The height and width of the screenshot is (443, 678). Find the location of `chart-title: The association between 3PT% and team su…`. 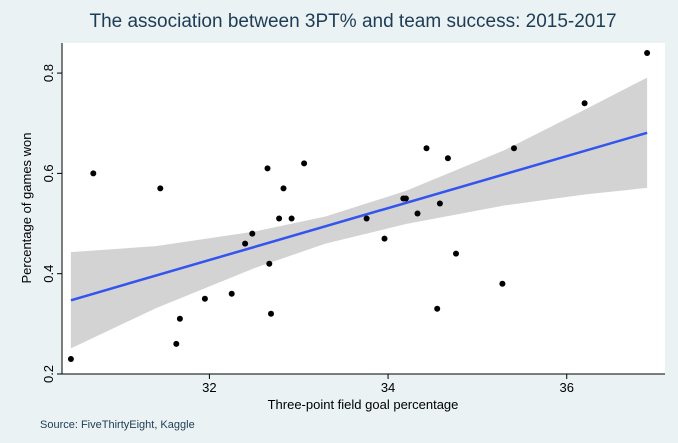

chart-title: The association between 3PT% and team su… is located at coordinates (352, 21).